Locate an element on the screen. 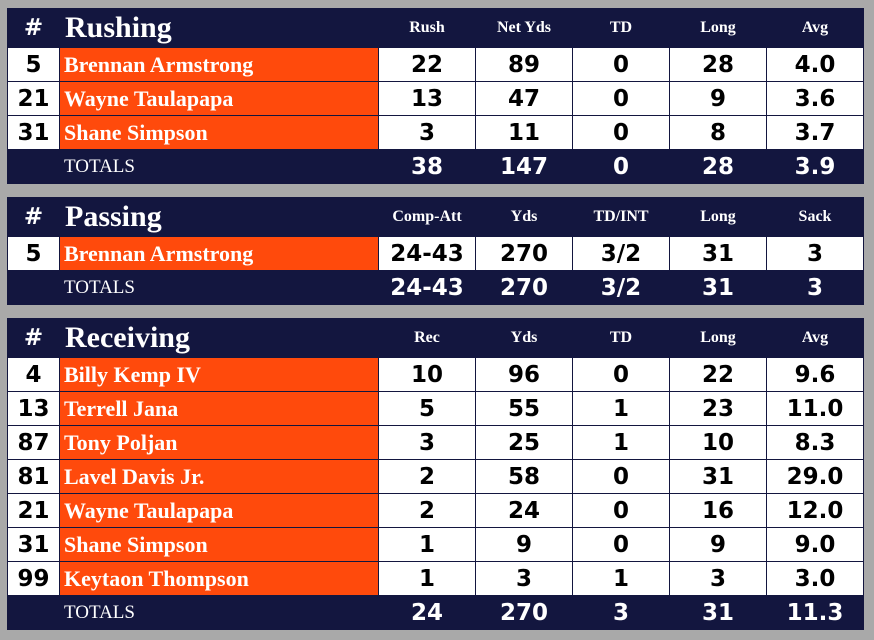 The height and width of the screenshot is (640, 874). passing-number-header: # is located at coordinates (33, 217).